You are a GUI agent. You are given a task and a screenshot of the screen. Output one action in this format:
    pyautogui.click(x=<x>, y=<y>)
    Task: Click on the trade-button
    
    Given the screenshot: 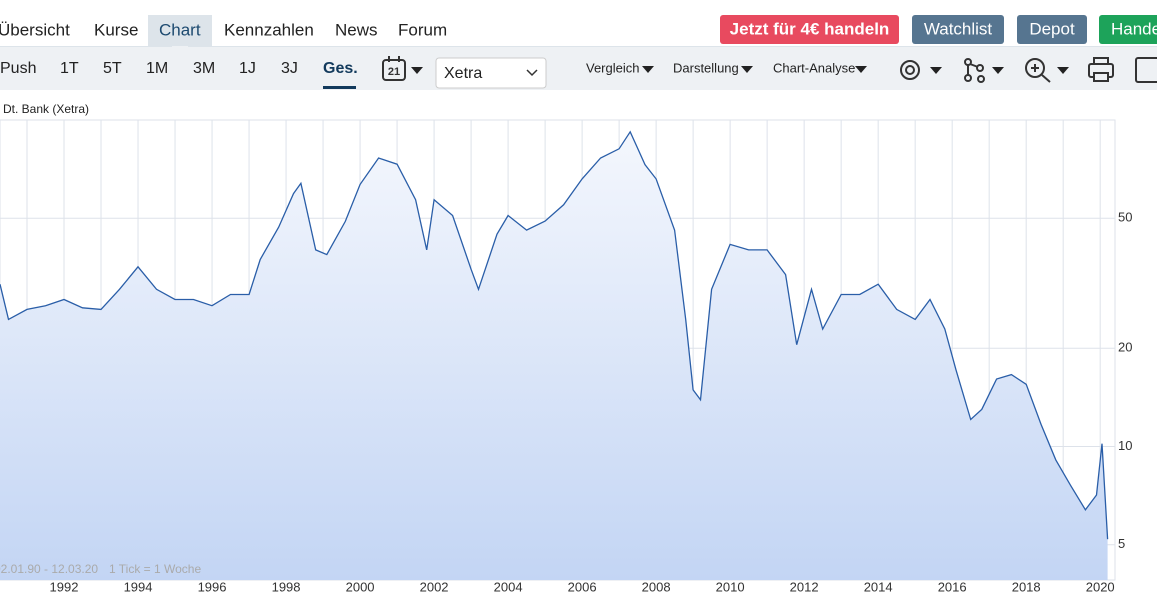 What is the action you would take?
    pyautogui.click(x=809, y=29)
    